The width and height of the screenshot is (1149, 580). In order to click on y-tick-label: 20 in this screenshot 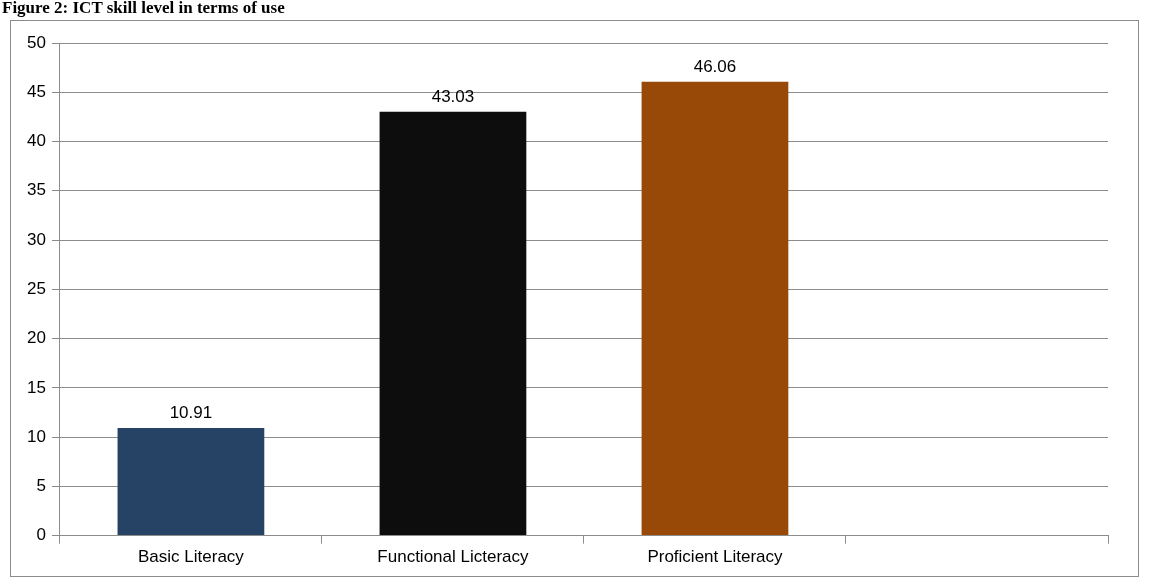, I will do `click(36, 338)`.